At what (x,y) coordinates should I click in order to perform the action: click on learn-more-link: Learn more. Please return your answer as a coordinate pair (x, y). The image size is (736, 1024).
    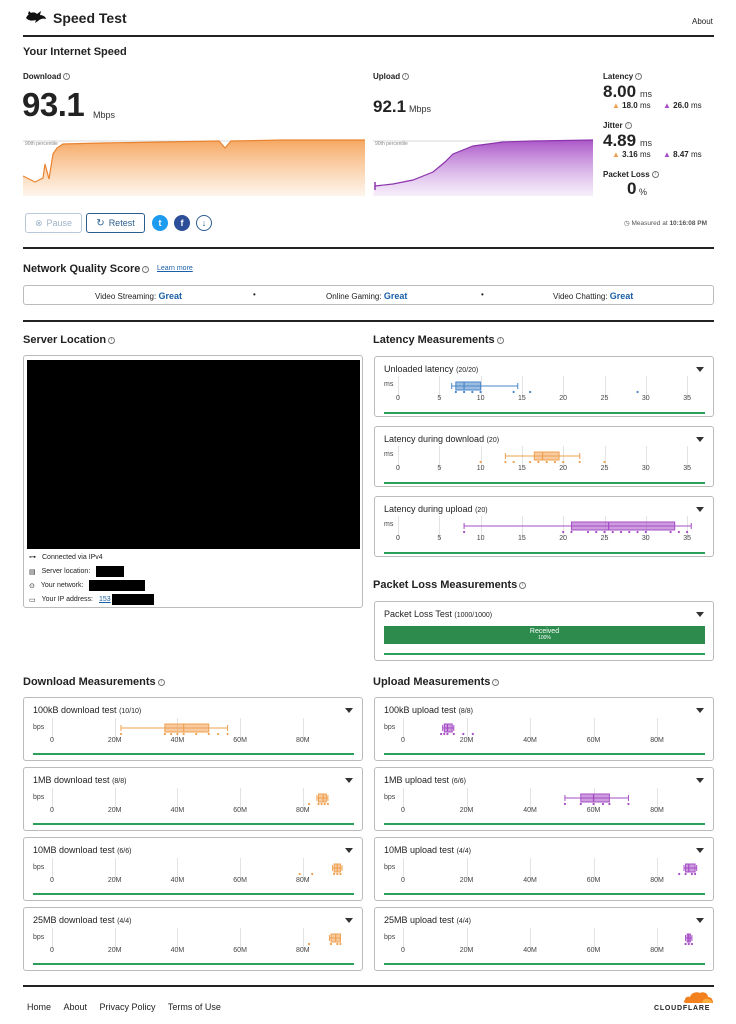
    Looking at the image, I should click on (175, 268).